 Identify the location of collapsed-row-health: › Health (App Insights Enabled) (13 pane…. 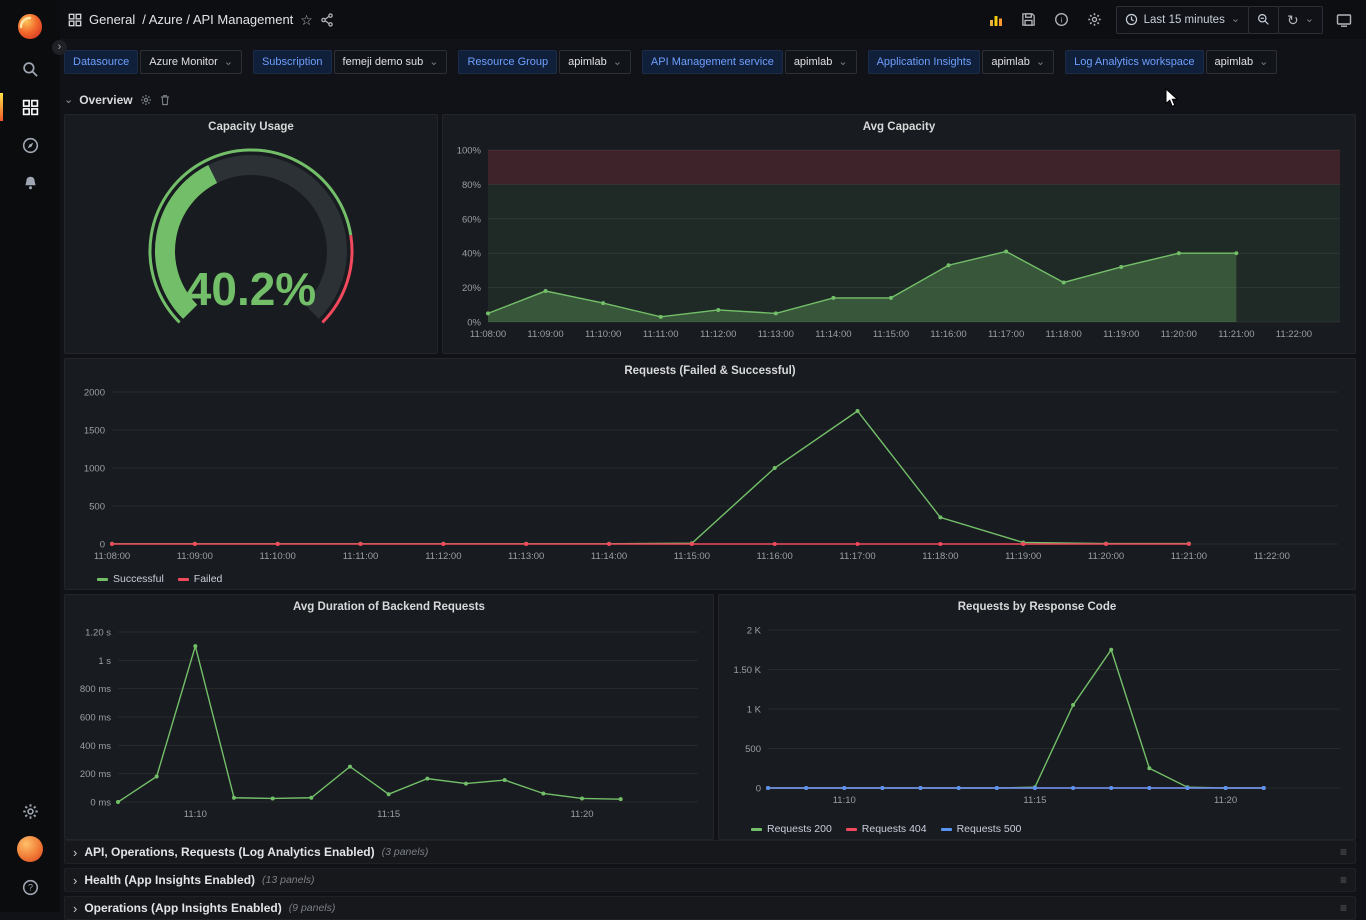
(710, 880).